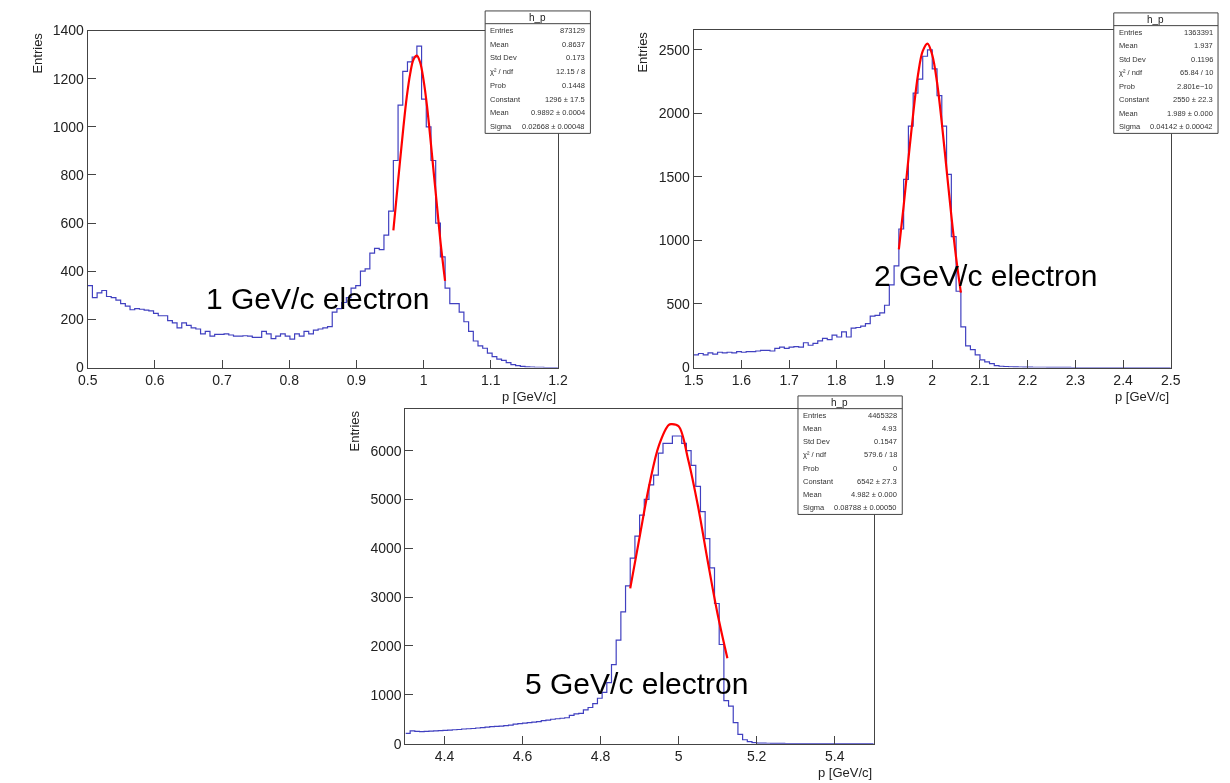  What do you see at coordinates (72, 271) in the screenshot?
I see `y-tick-label: 400` at bounding box center [72, 271].